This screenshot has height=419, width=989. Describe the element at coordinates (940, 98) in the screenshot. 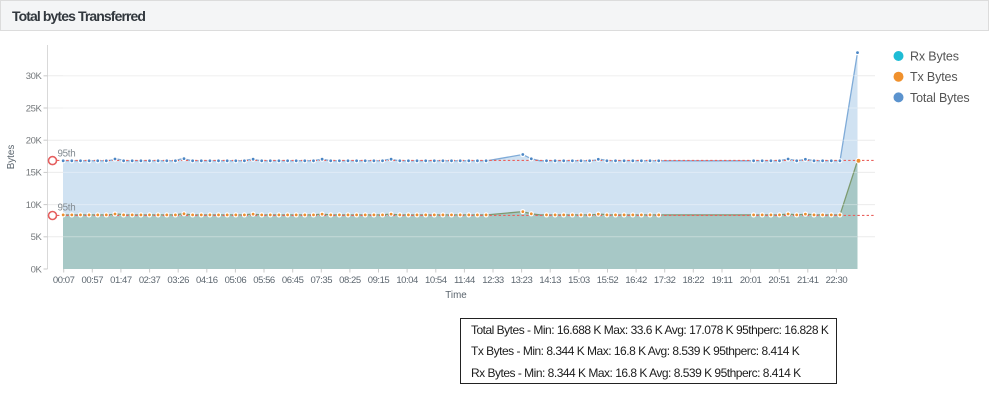

I see `svg-text: Total Bytes` at that location.